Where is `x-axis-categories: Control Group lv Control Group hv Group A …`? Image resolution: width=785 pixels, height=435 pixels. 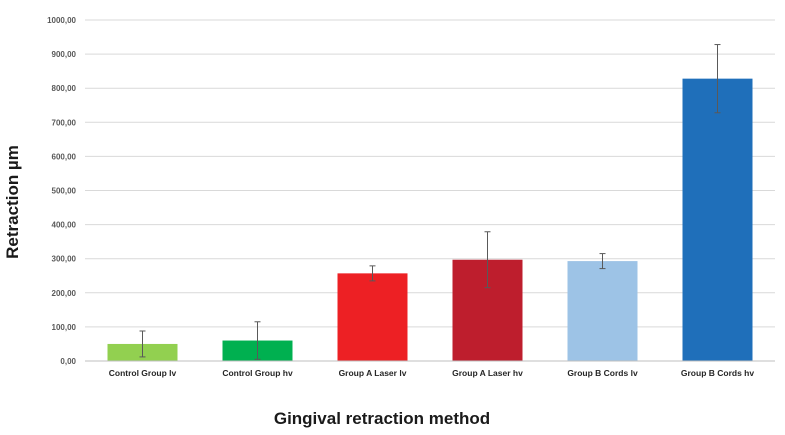
x-axis-categories: Control Group lv Control Group hv Group A … is located at coordinates (432, 373).